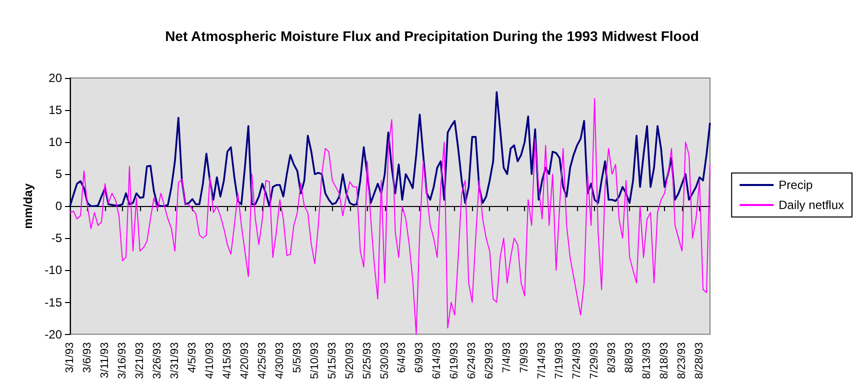 This screenshot has height=390, width=864. I want to click on y-tick-label: -20, so click(53, 334).